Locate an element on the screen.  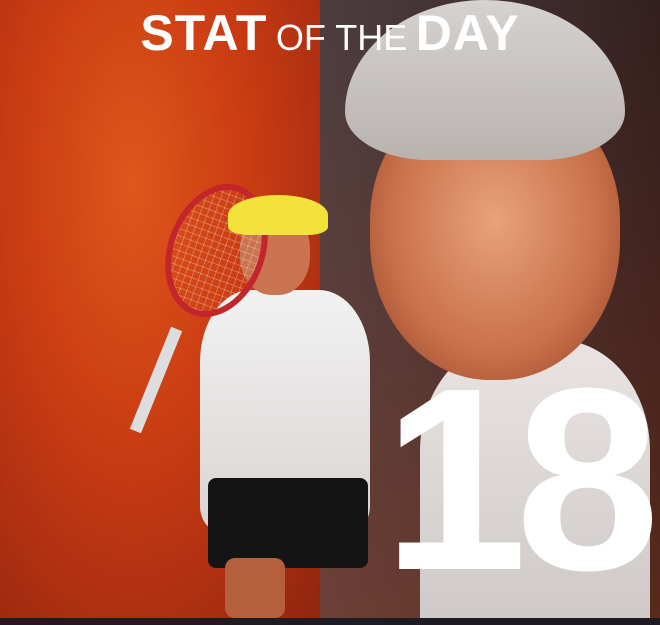
player-leg is located at coordinates (255, 588).